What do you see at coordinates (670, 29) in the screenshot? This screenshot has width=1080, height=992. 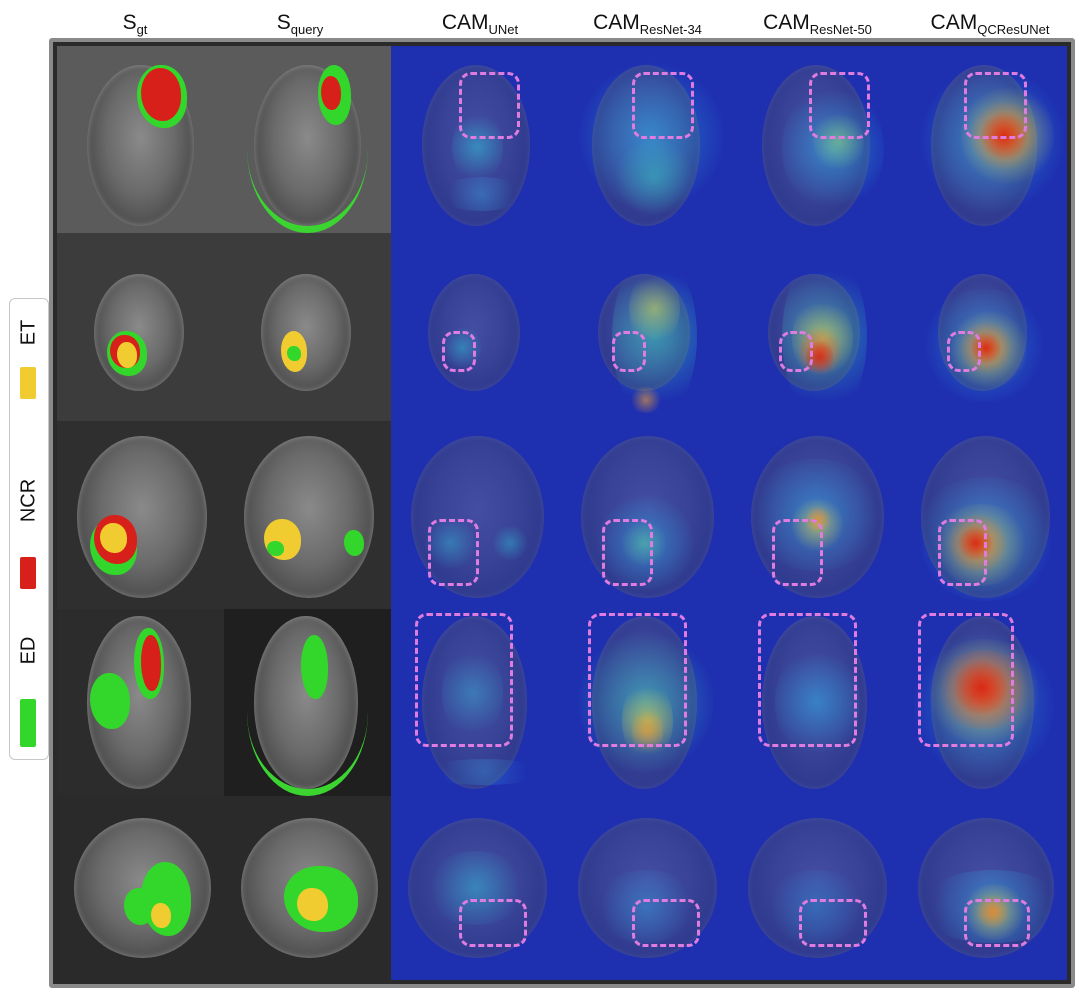 I see `header-sub: ResNet-34` at bounding box center [670, 29].